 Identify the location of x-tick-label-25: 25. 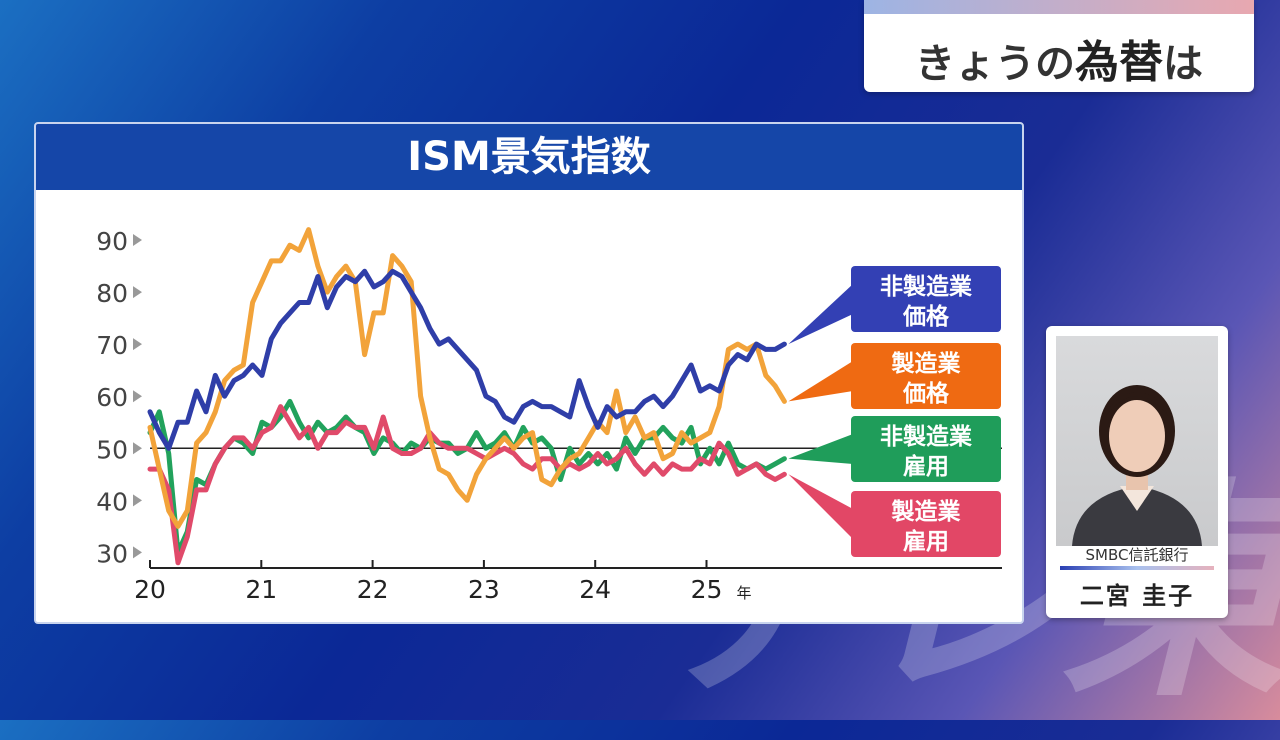
(707, 589).